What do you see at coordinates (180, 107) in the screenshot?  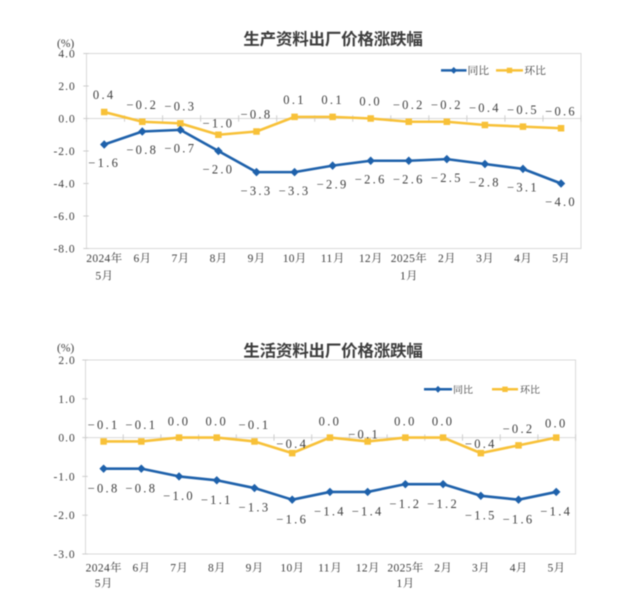 I see `svg-text: −0.3` at bounding box center [180, 107].